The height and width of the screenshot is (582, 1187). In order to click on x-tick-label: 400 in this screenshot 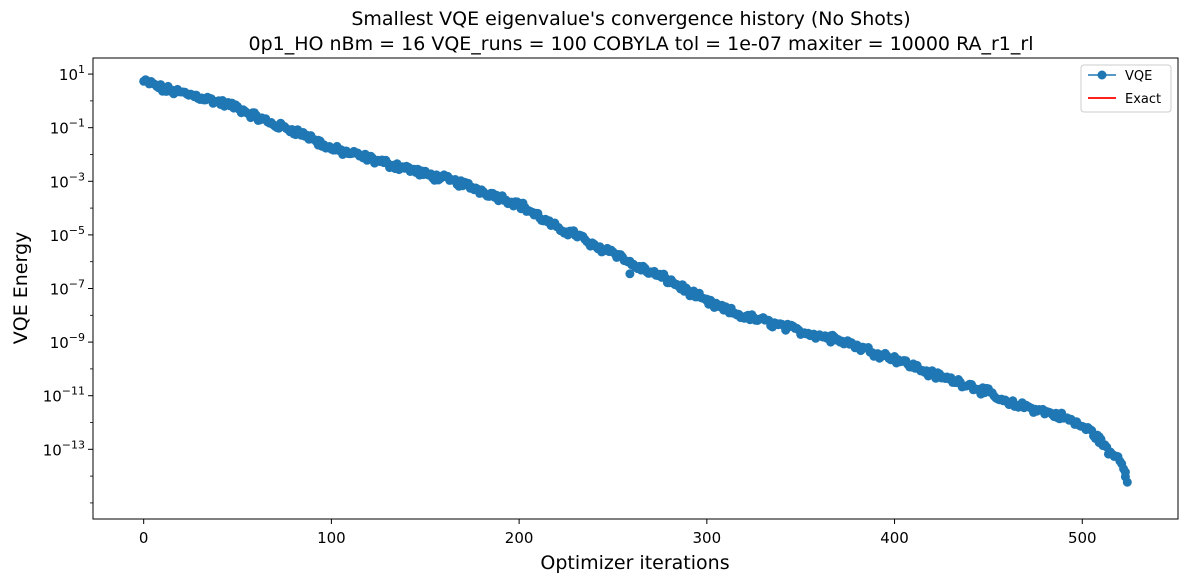, I will do `click(894, 538)`.